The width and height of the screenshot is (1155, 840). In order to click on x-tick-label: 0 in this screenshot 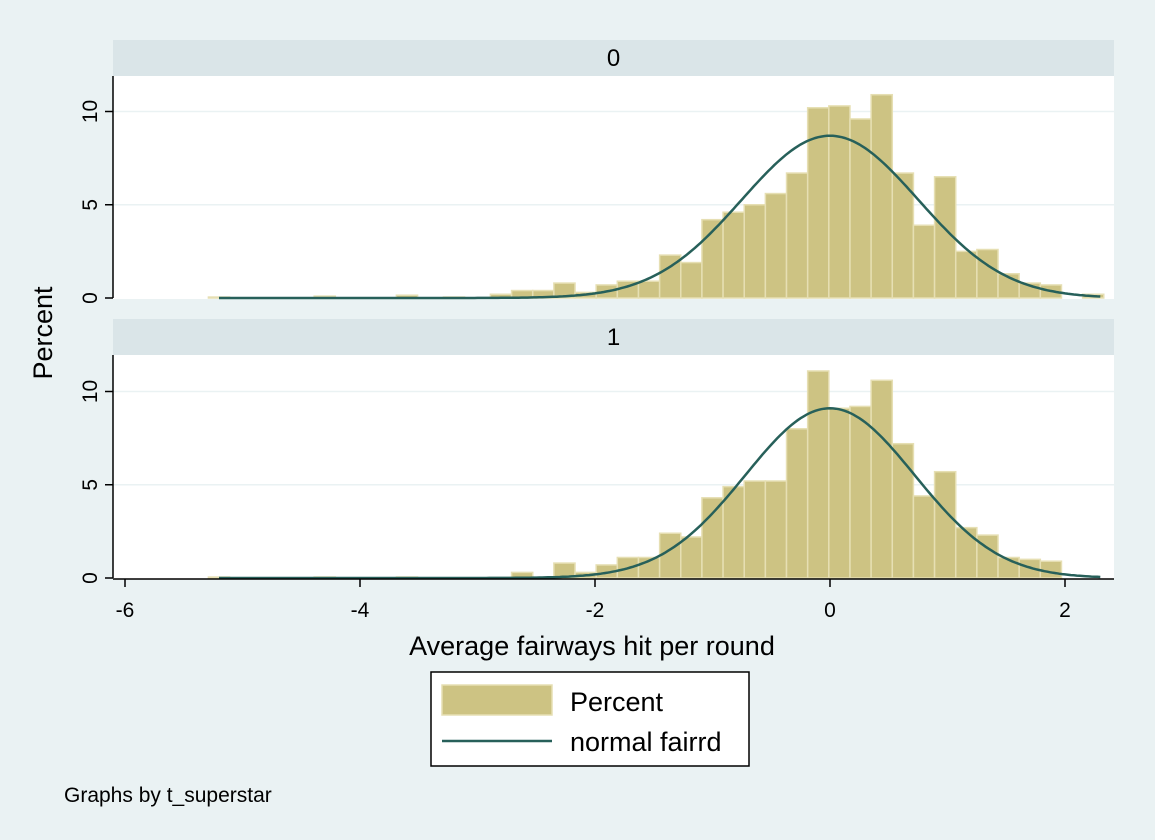, I will do `click(830, 610)`.